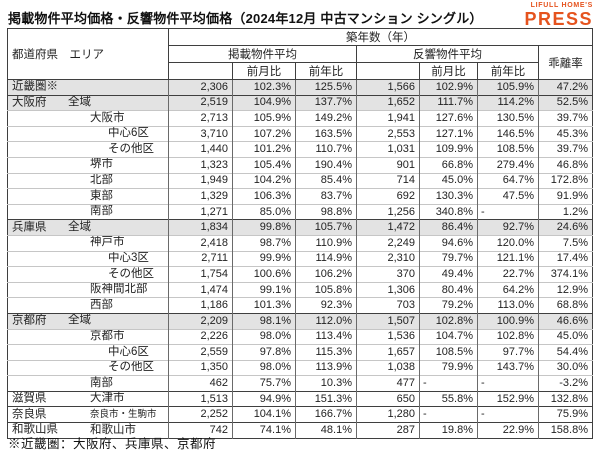 This screenshot has height=450, width=600. What do you see at coordinates (200, 305) in the screenshot?
I see `value-cell: 1,186` at bounding box center [200, 305].